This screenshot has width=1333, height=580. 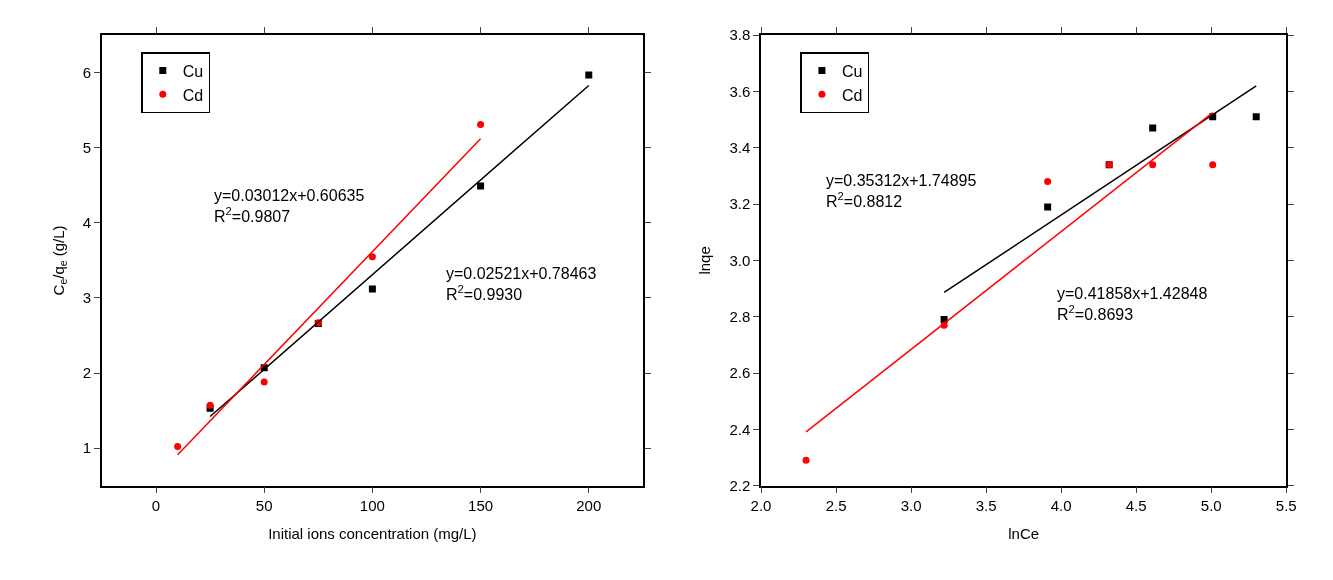 I want to click on y-tick-label: 5, so click(x=87, y=148).